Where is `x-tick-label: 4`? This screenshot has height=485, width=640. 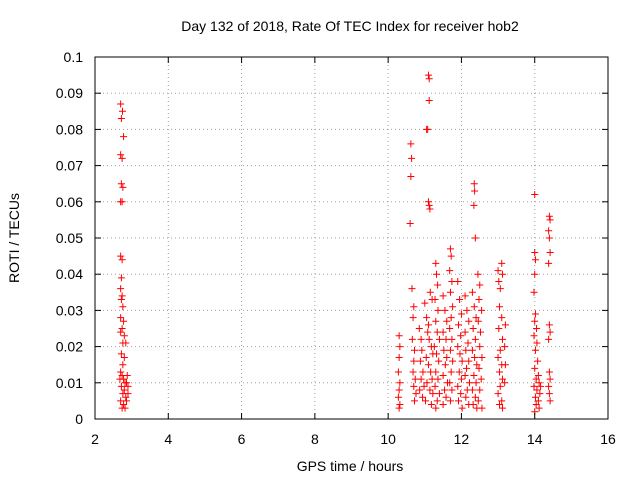 x-tick-label: 4 is located at coordinates (168, 439).